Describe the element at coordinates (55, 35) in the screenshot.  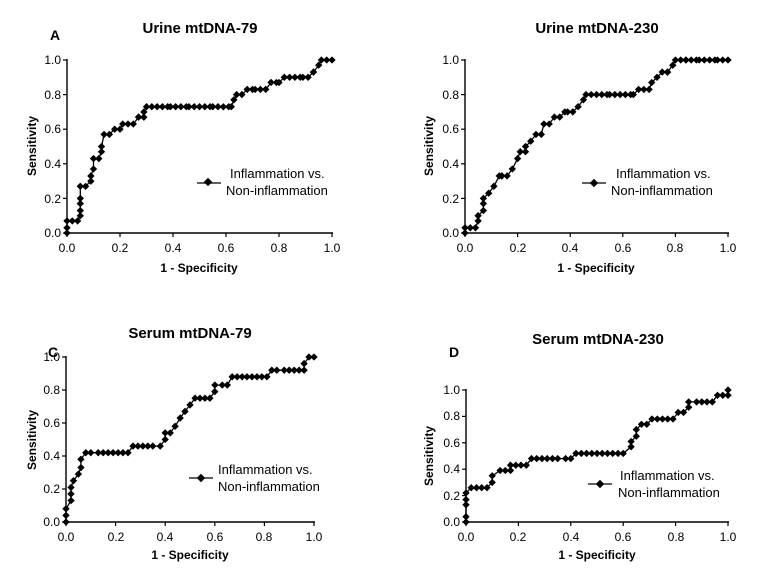
I see `panel-label: A` at that location.